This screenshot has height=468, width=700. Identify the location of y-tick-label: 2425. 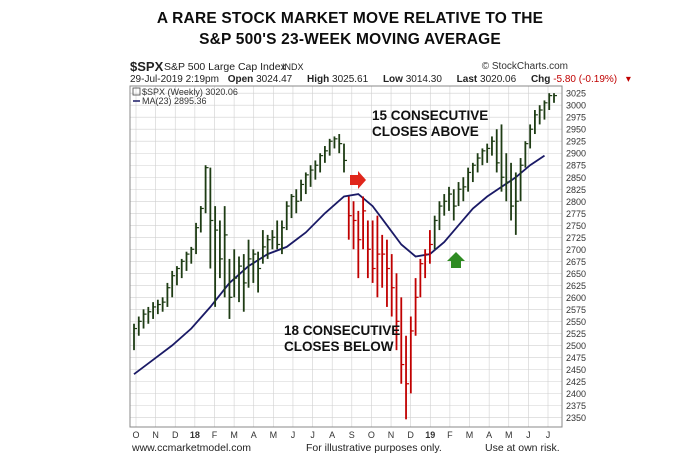
(576, 382).